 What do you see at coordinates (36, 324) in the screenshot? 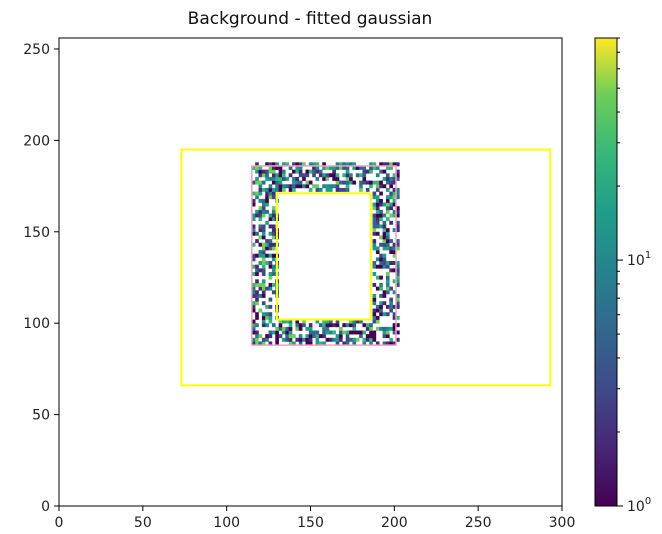
I see `y-tick-label: 100` at bounding box center [36, 324].